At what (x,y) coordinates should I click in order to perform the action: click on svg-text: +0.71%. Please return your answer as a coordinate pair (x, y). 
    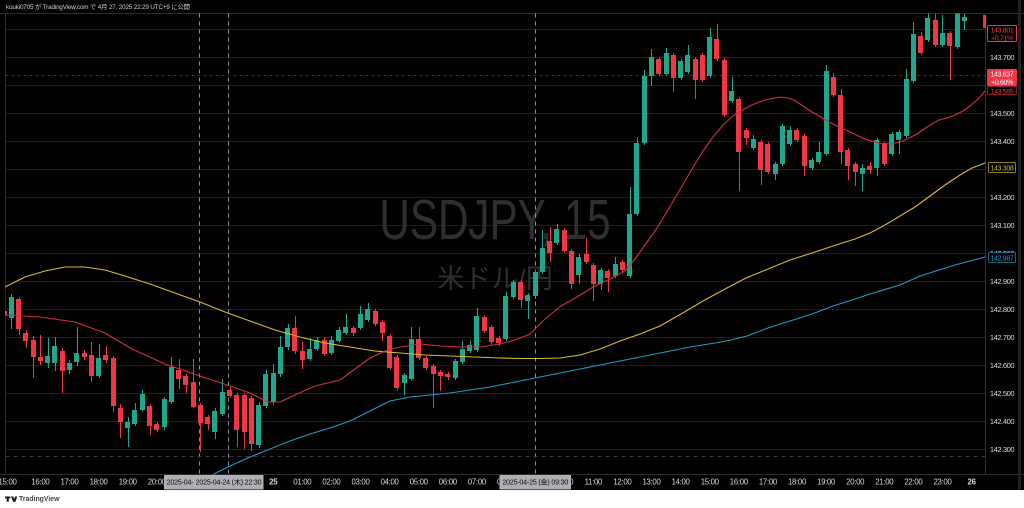
    Looking at the image, I should click on (1002, 39).